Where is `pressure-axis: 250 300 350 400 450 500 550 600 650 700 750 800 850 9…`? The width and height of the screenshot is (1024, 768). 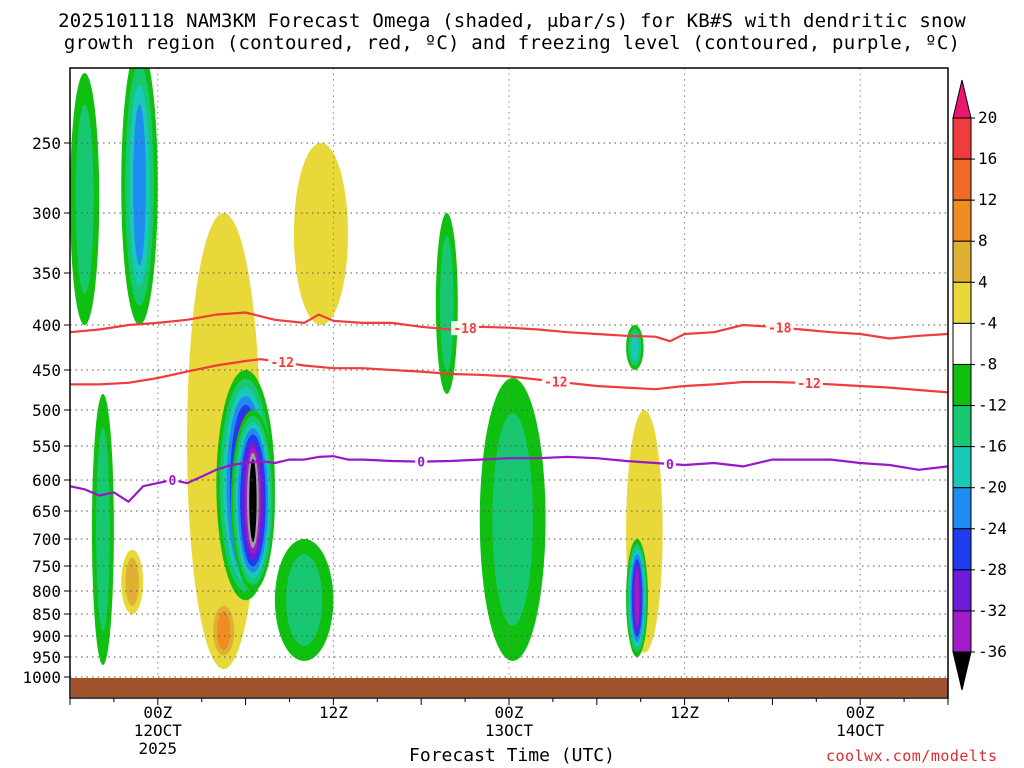 pressure-axis: 250 300 350 400 450 500 550 600 650 700 750 800 850 9… is located at coordinates (46, 410).